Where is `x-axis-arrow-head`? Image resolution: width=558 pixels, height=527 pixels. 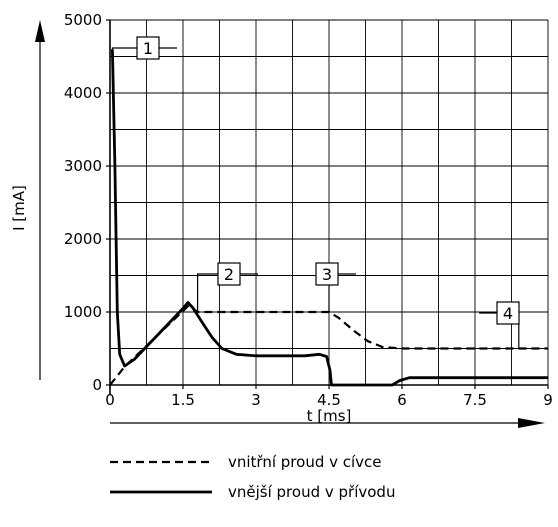
x-axis-arrow-head is located at coordinates (531, 423).